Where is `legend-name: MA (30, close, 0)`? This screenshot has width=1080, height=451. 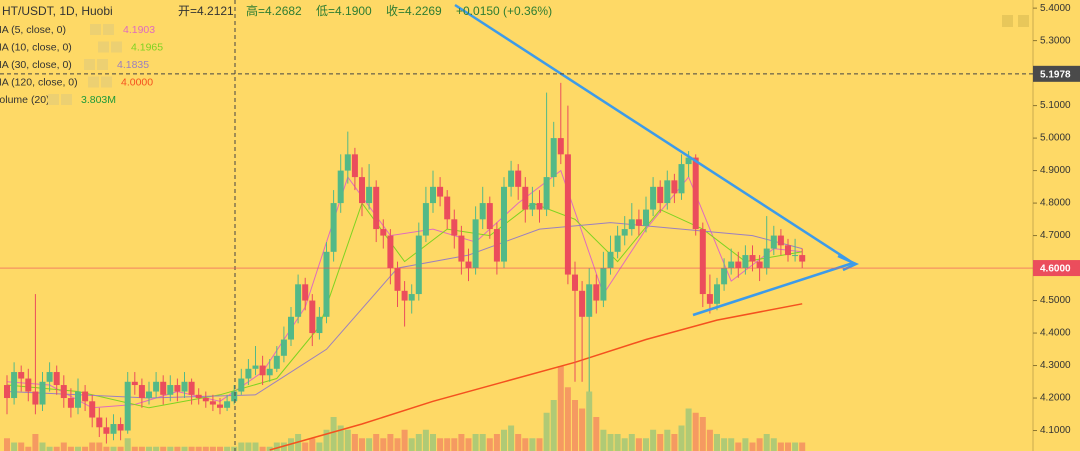 legend-name: MA (30, close, 0) is located at coordinates (36, 65).